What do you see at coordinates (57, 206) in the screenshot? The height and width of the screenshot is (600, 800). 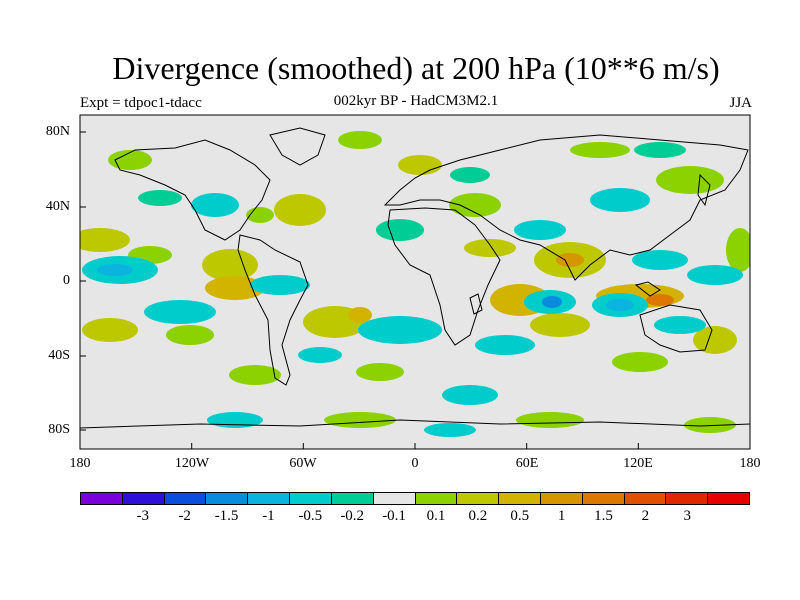 I see `lat-label-40n: 40N` at bounding box center [57, 206].